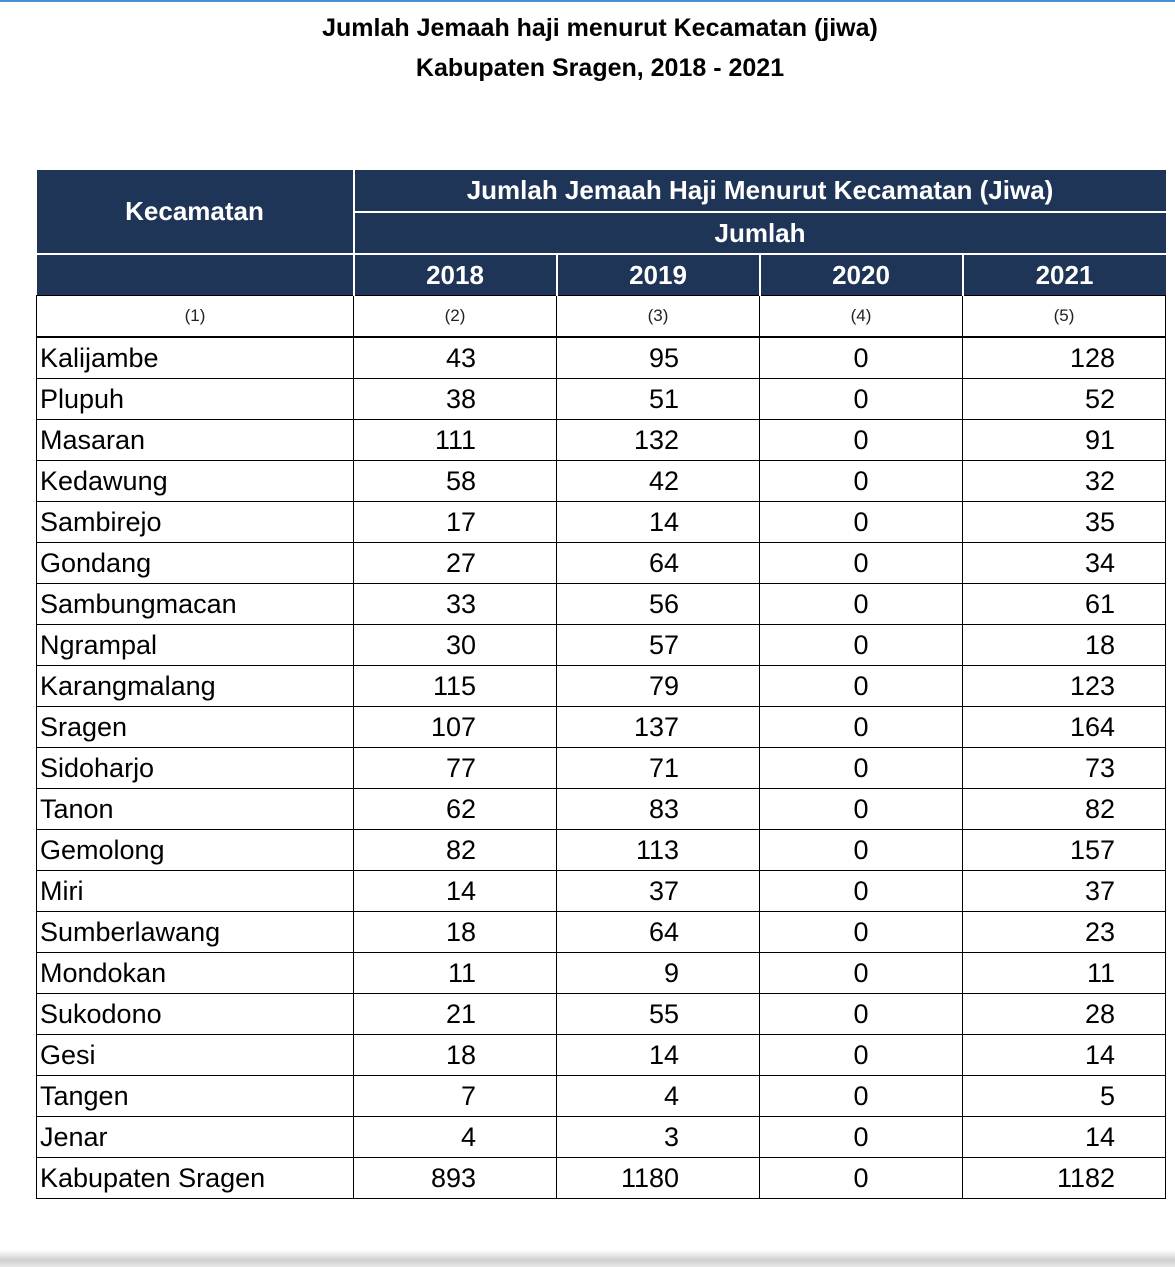 The image size is (1175, 1267). What do you see at coordinates (455, 358) in the screenshot?
I see `cell-year-2018: 43` at bounding box center [455, 358].